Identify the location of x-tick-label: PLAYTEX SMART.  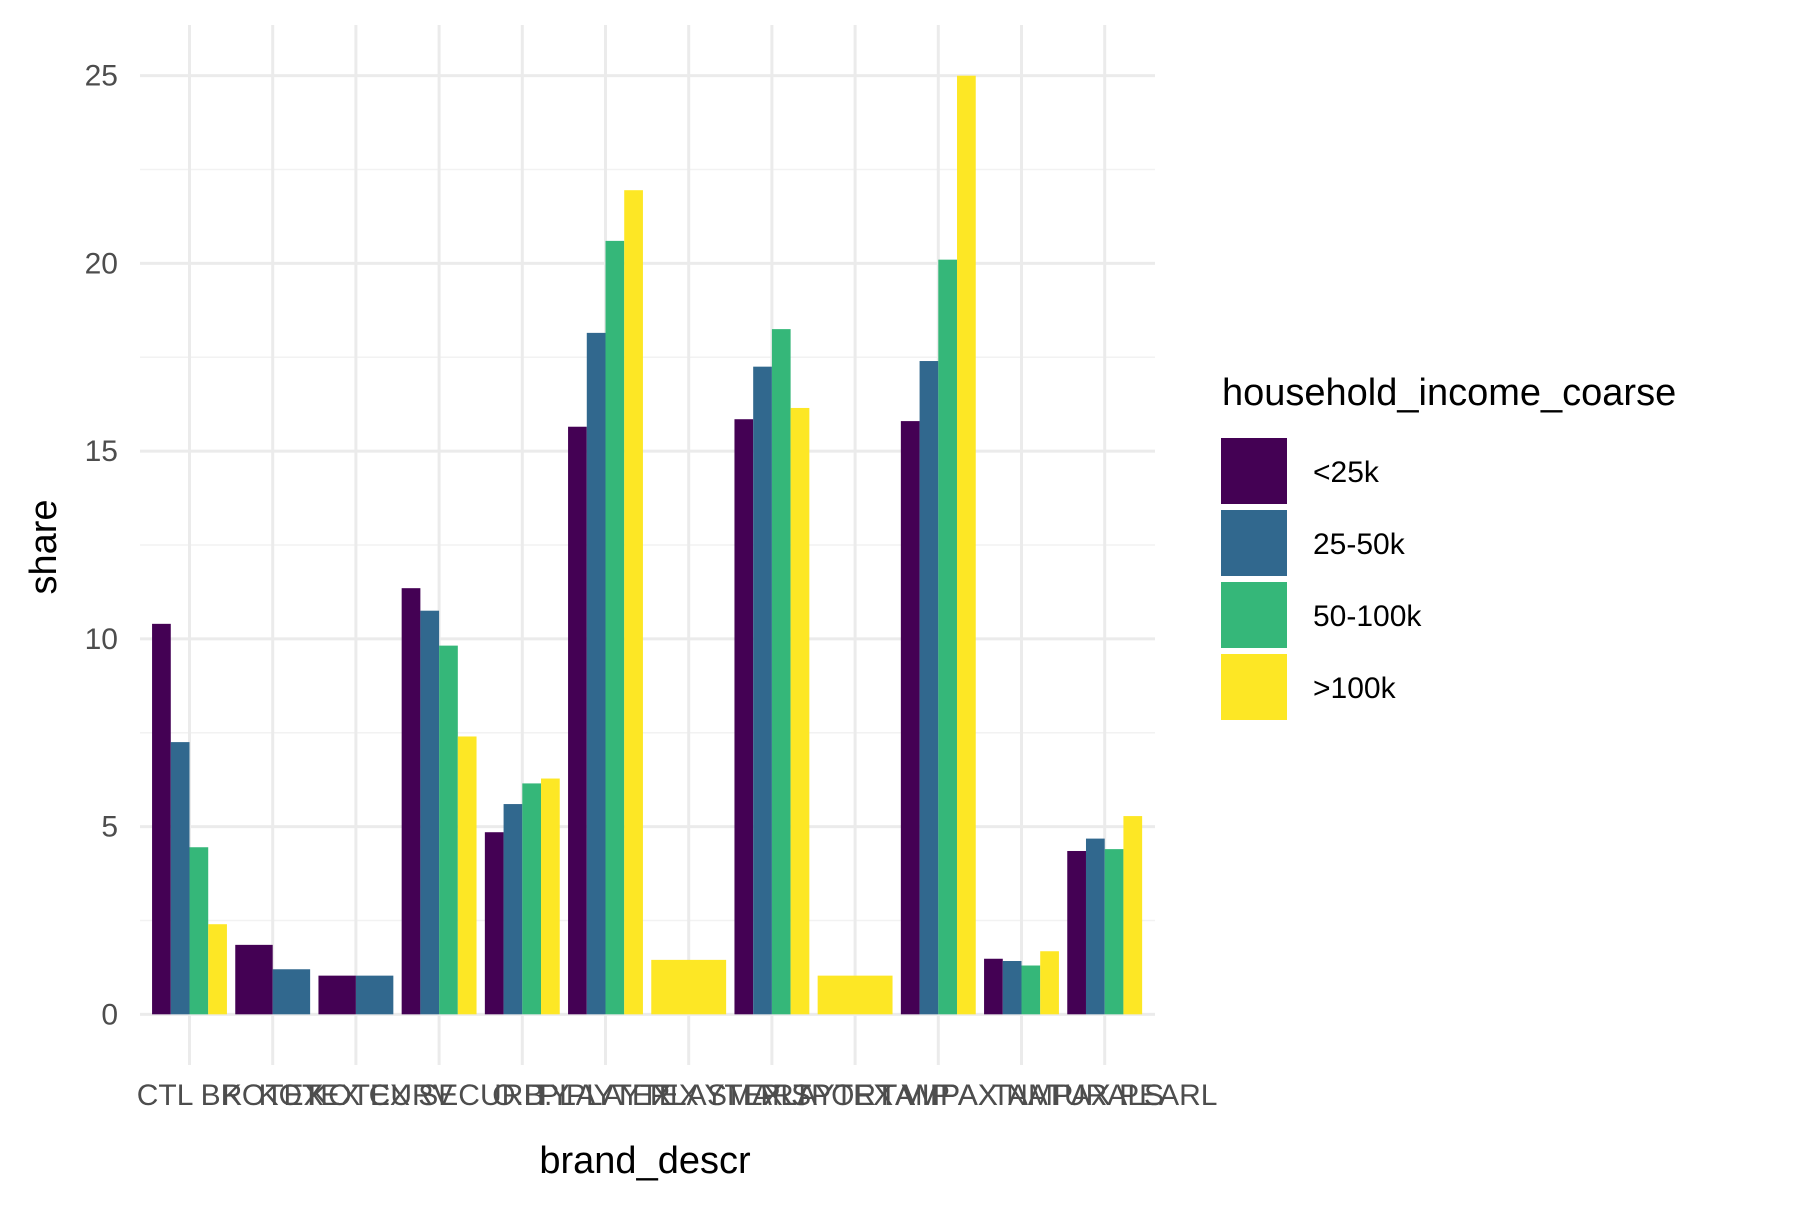
(689, 1095).